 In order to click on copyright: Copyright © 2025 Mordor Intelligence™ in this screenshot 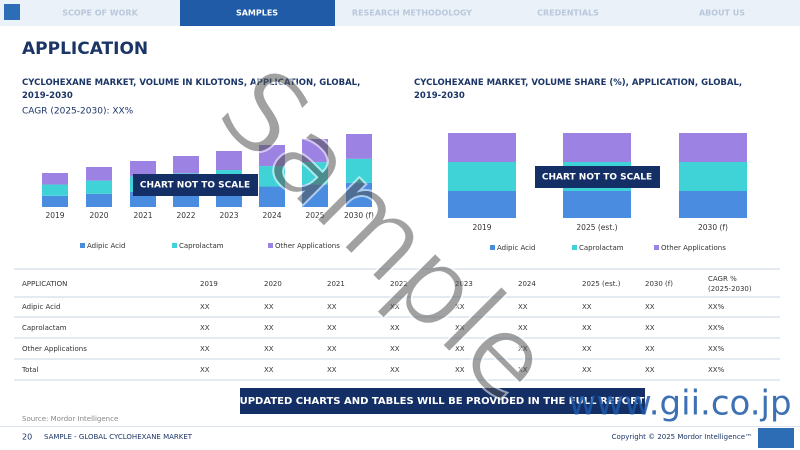, I will do `click(682, 437)`.